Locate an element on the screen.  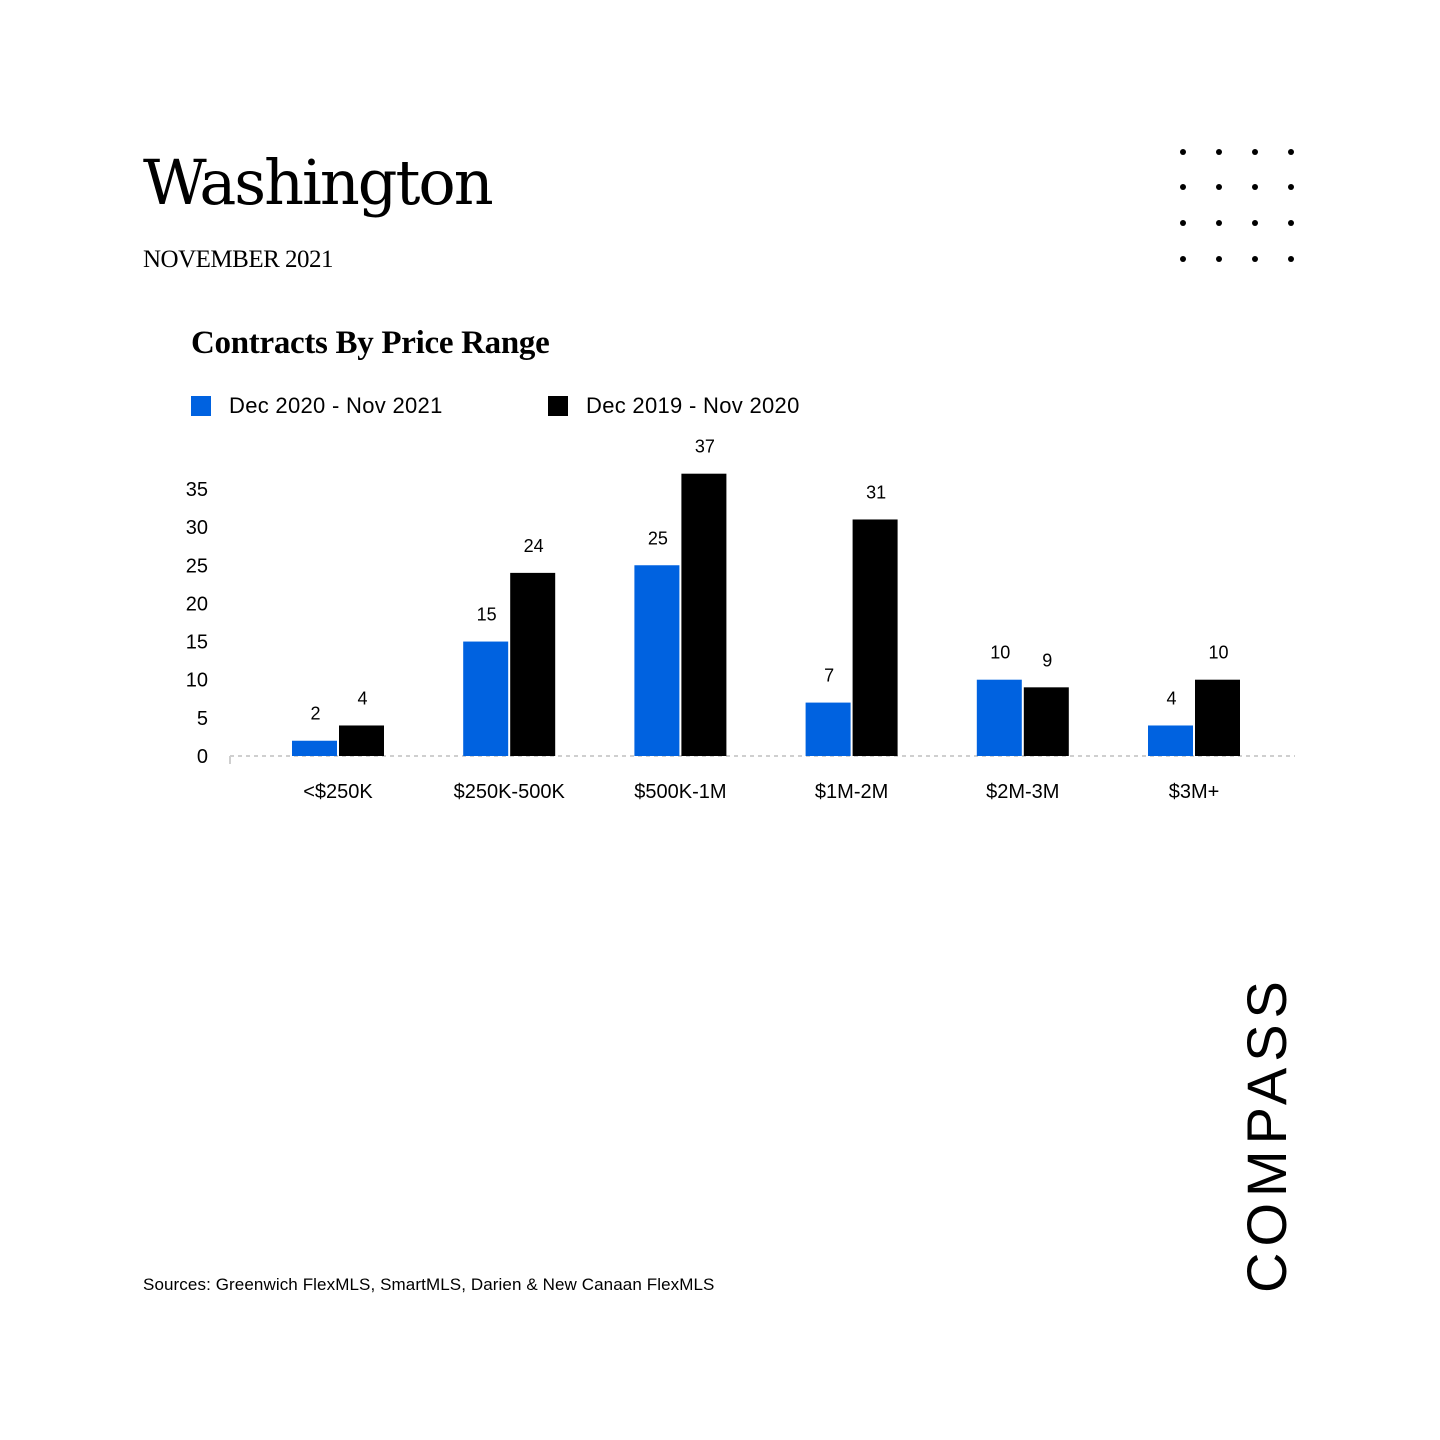
compass-logo: COMPASS is located at coordinates (1266, 1134).